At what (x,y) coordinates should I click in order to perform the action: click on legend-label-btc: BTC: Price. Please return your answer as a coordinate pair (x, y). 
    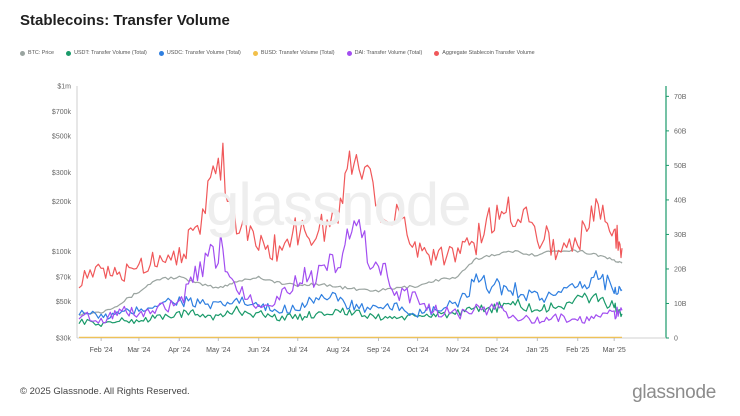
    Looking at the image, I should click on (41, 53).